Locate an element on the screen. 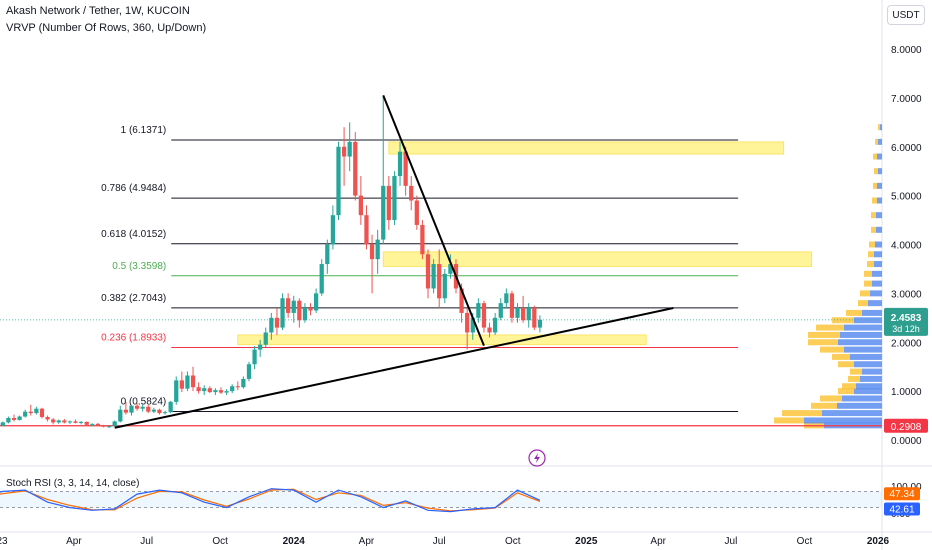  stoch-label: Stoch RSI (3, 3, 14, 14, close) is located at coordinates (72, 483).